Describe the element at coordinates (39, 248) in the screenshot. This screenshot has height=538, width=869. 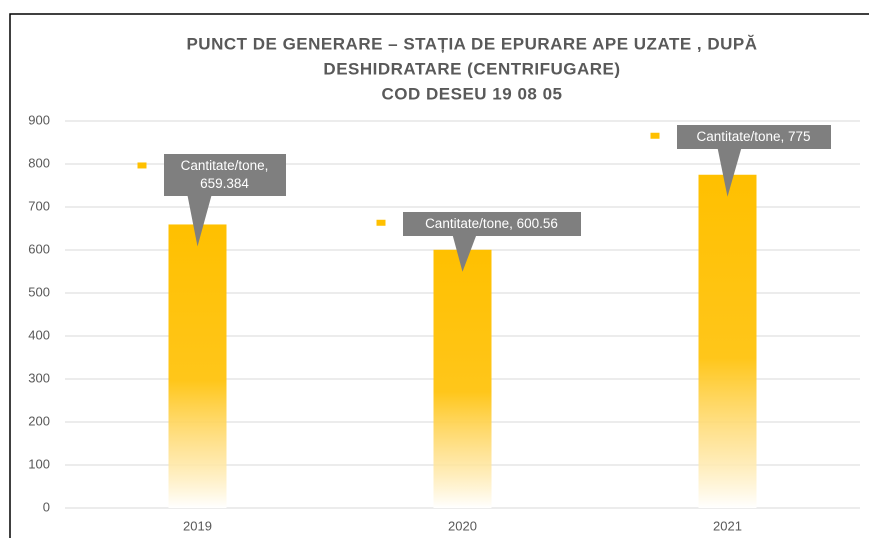
I see `y-tick-label: 600` at that location.